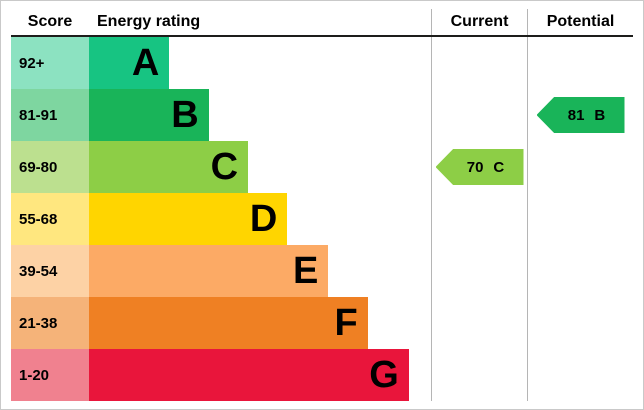  I want to click on bar-cell: E, so click(260, 271).